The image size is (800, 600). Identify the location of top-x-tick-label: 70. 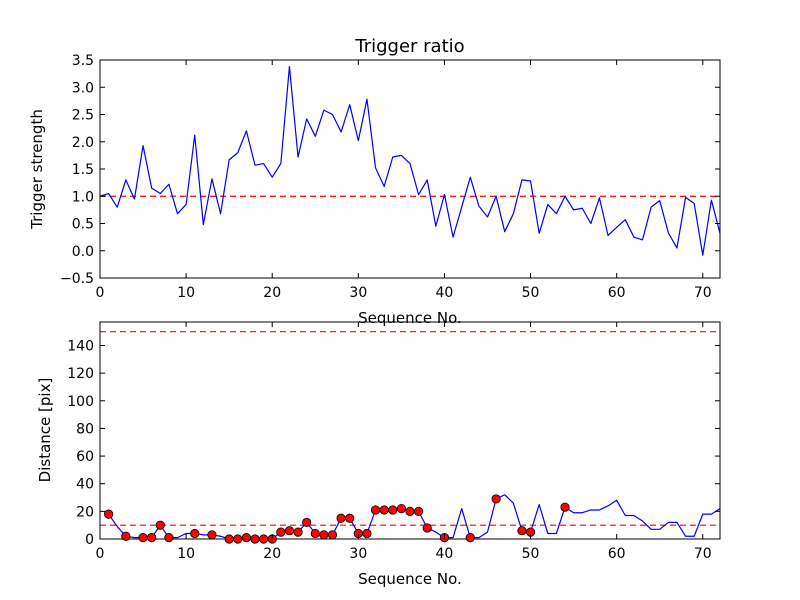
(703, 293).